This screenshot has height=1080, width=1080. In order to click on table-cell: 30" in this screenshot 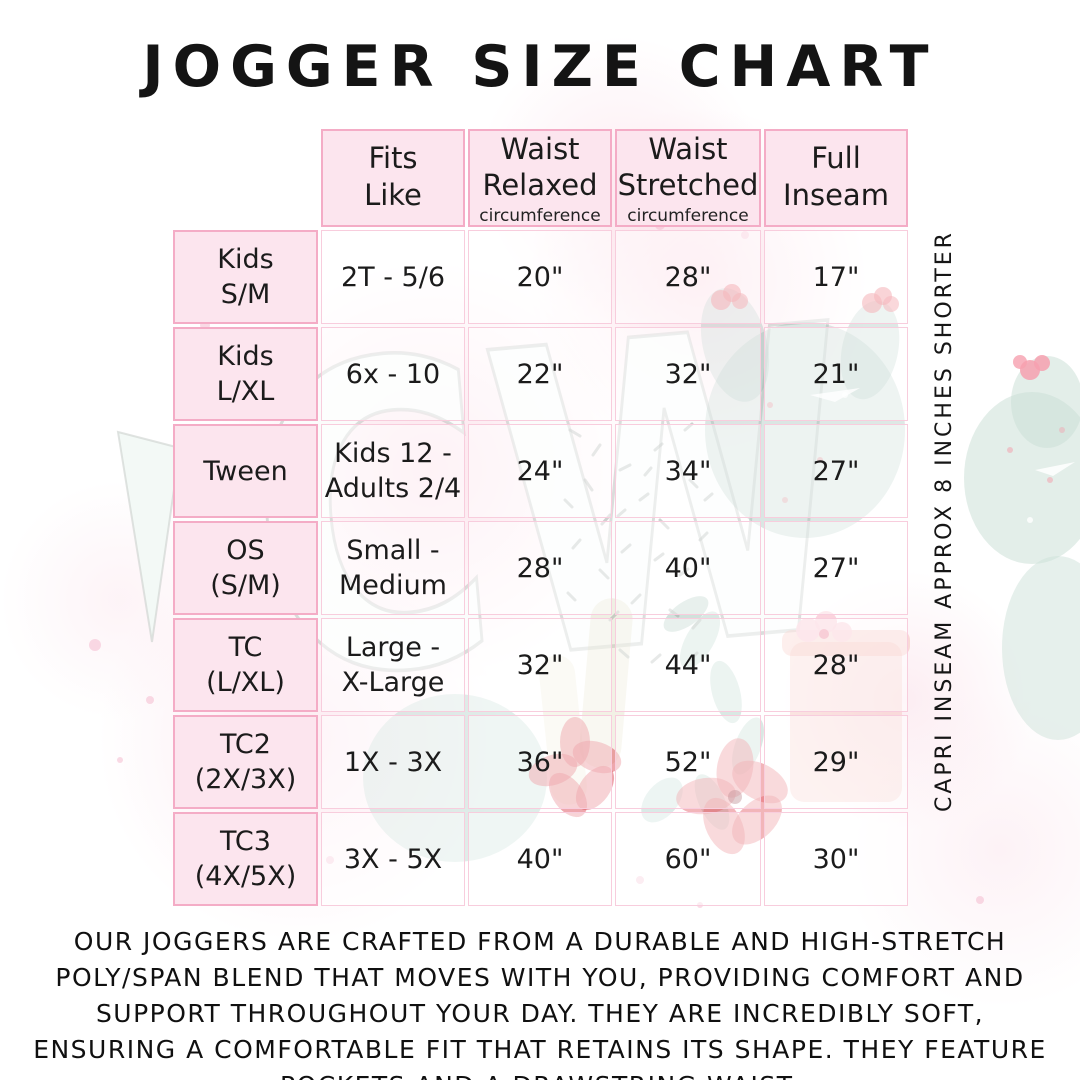, I will do `click(836, 859)`.